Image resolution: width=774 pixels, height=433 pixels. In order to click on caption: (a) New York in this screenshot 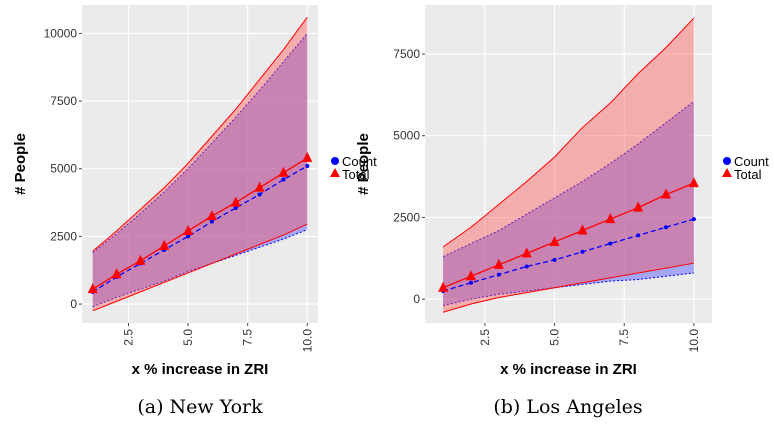, I will do `click(200, 407)`.